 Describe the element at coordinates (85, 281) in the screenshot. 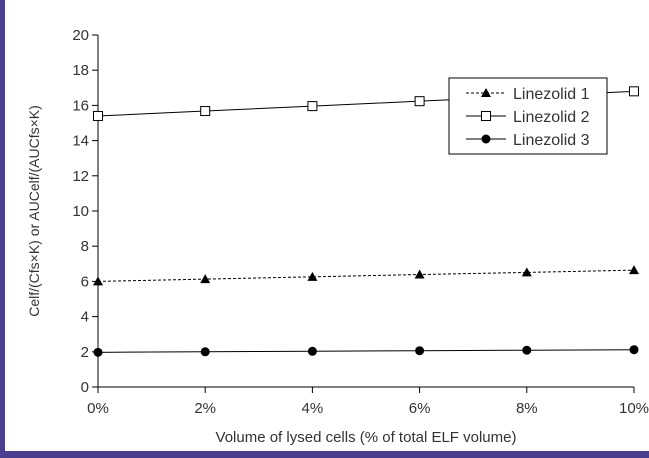

I see `y-tick-label: 6` at that location.